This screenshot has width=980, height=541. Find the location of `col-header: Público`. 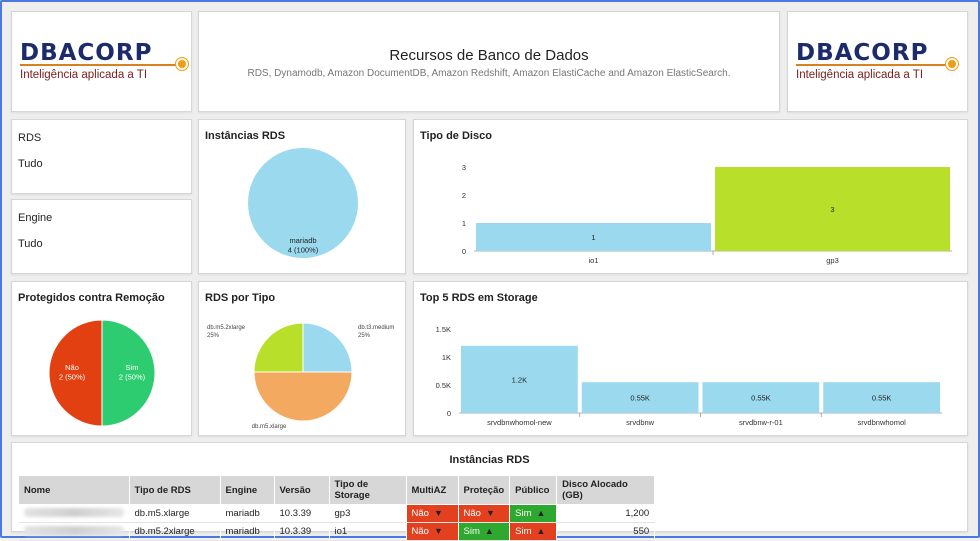

col-header: Público is located at coordinates (533, 490).